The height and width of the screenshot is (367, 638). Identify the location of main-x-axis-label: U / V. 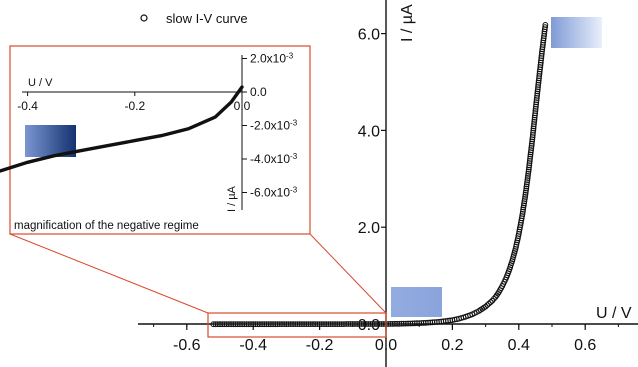
(614, 313).